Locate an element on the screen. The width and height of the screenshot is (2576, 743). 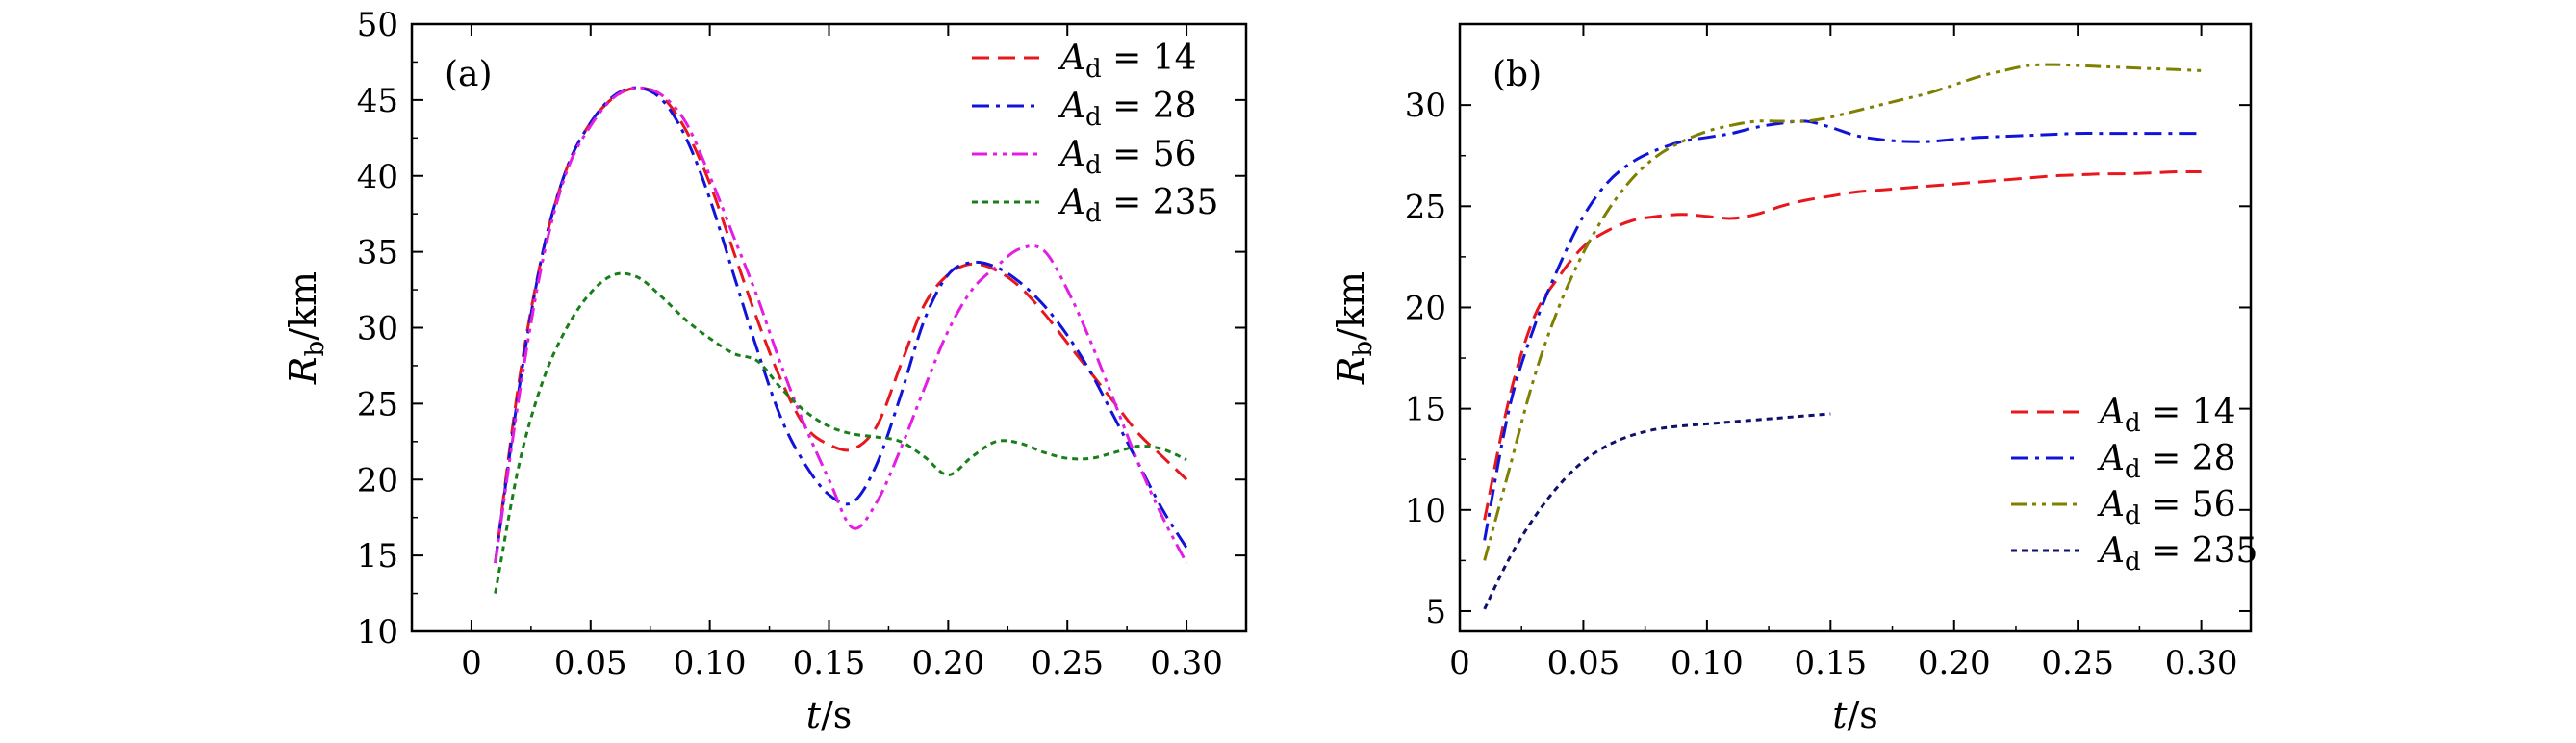
y-tick-label: 5 is located at coordinates (1435, 612).